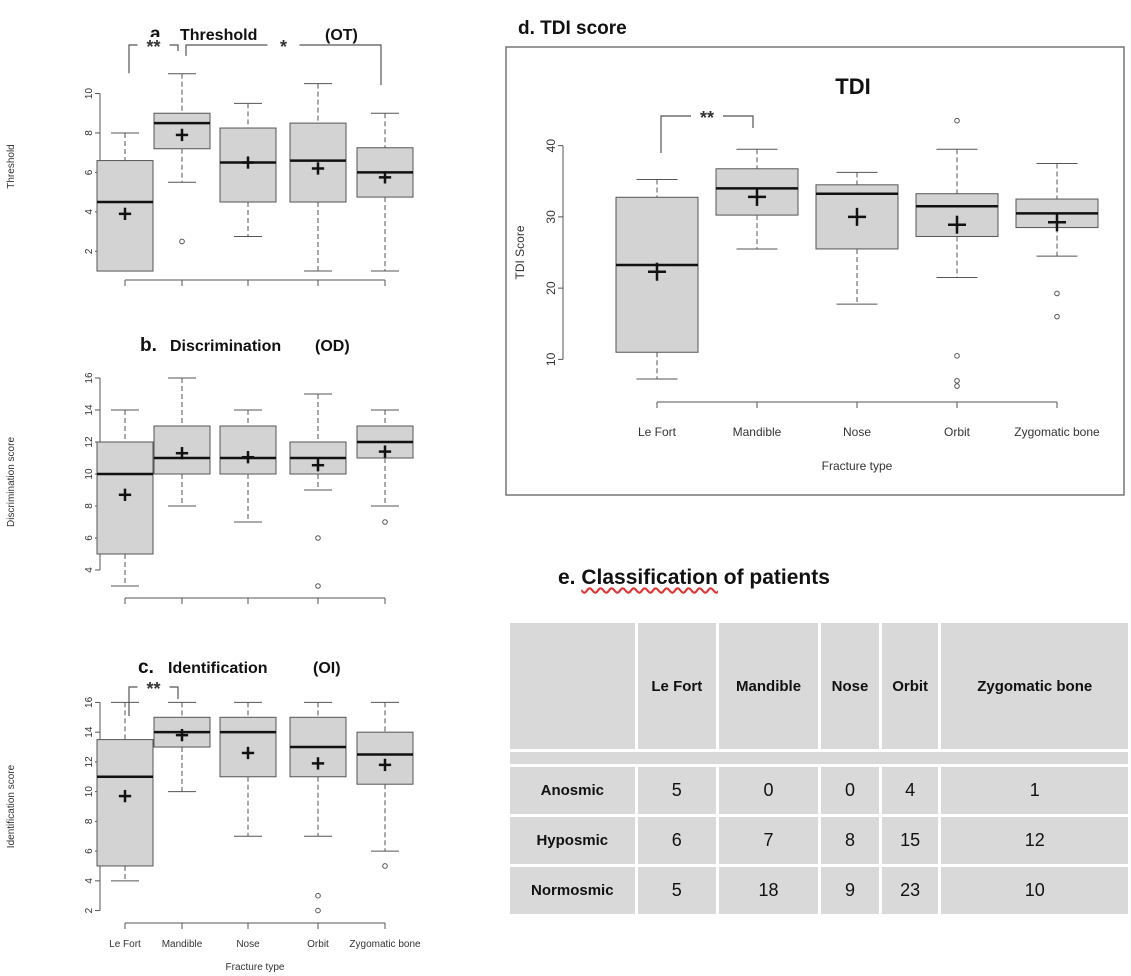  I want to click on identification-y-tick-label: 10, so click(89, 792).